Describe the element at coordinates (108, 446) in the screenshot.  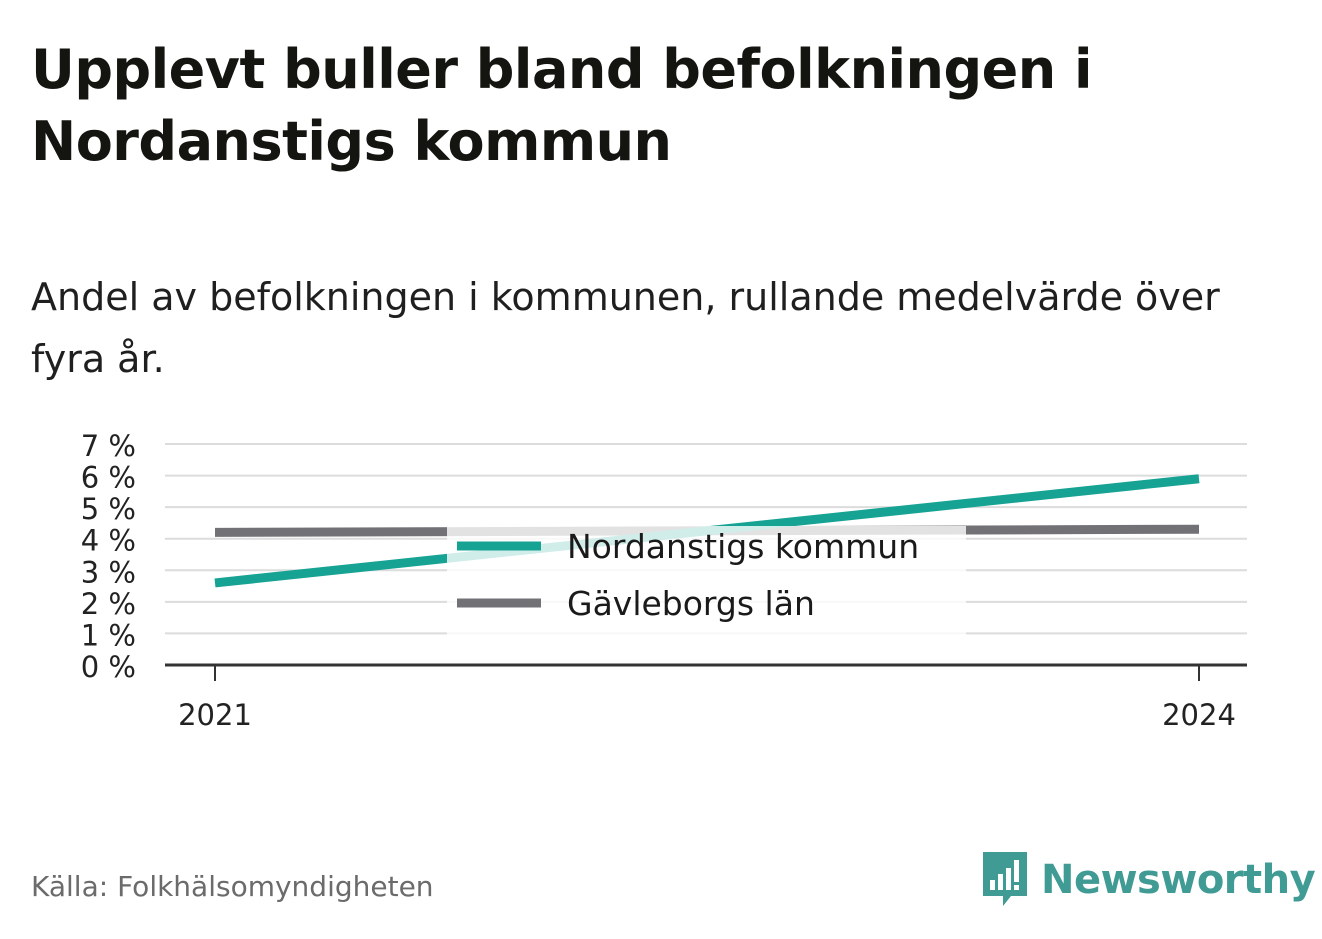
I see `y-tick-label: 7 %` at that location.